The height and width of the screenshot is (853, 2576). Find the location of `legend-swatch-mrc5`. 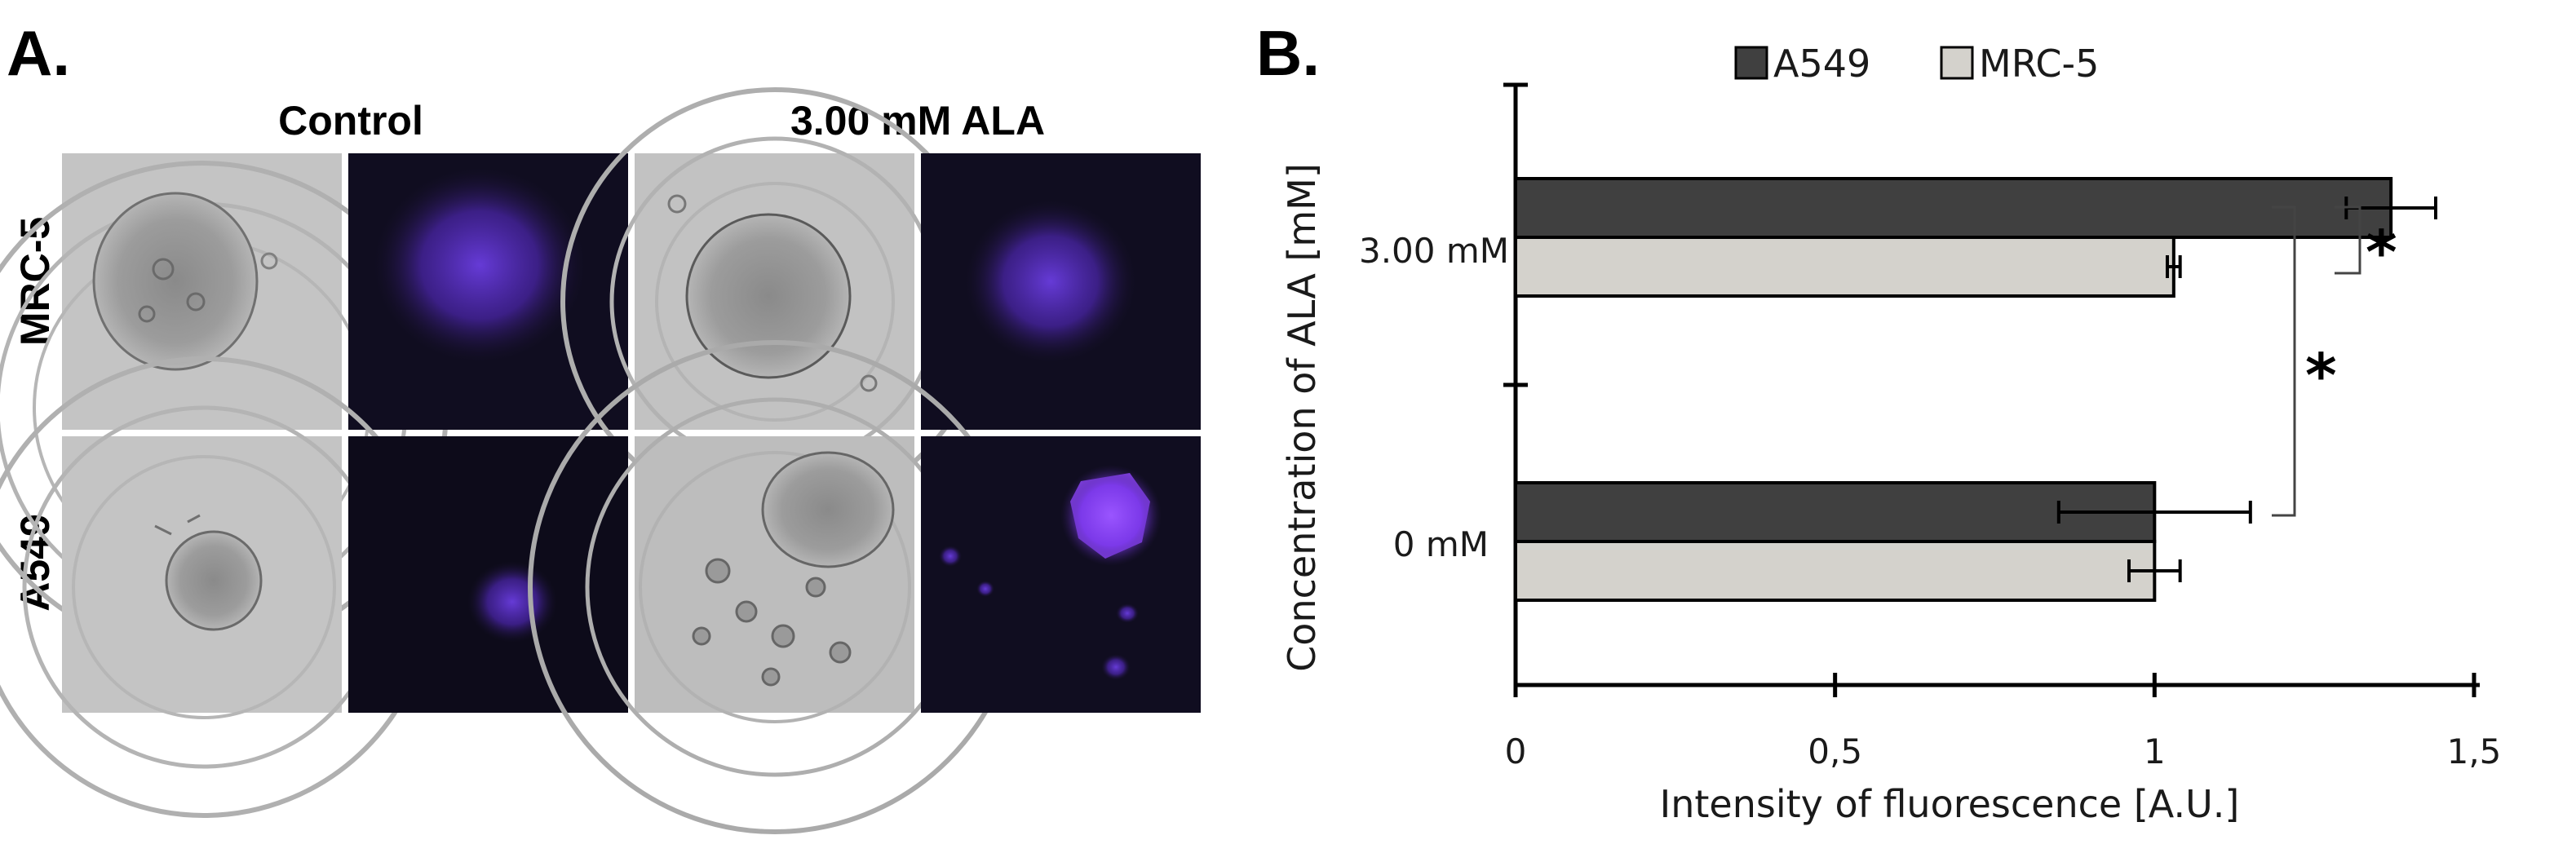

legend-swatch-mrc5 is located at coordinates (1957, 63).